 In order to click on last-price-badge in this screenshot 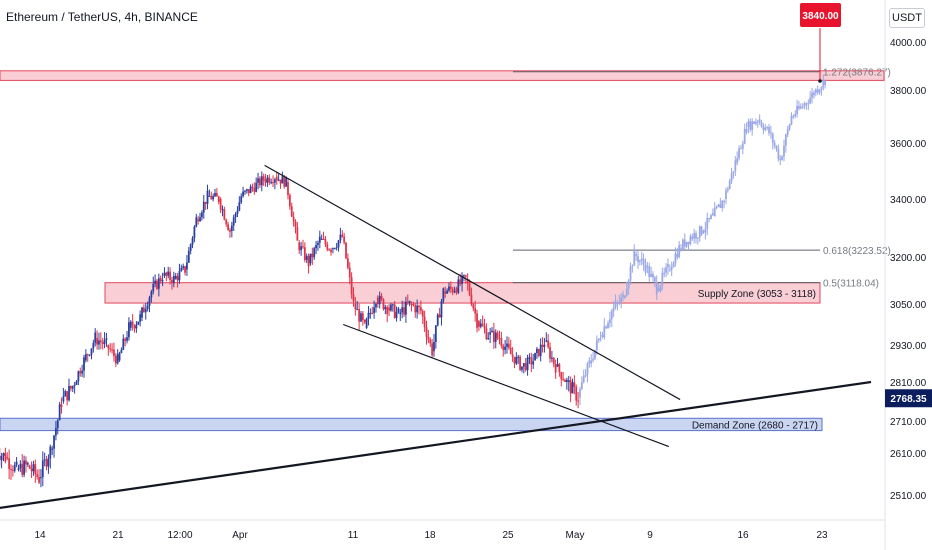, I will do `click(908, 398)`.